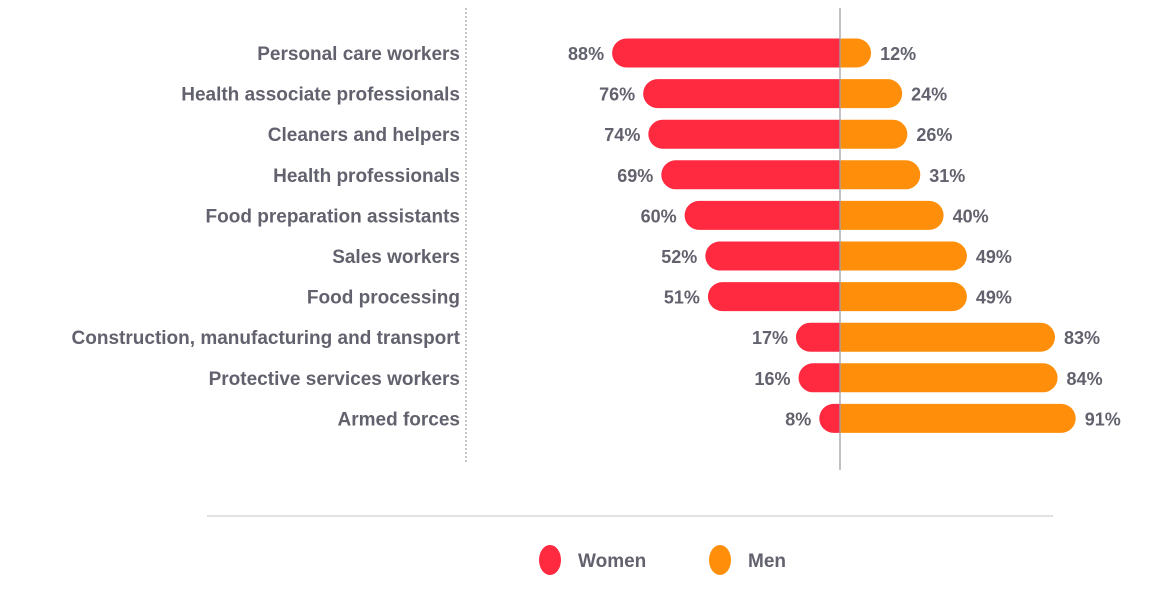  Describe the element at coordinates (947, 176) in the screenshot. I see `value-label-men: 31%` at that location.